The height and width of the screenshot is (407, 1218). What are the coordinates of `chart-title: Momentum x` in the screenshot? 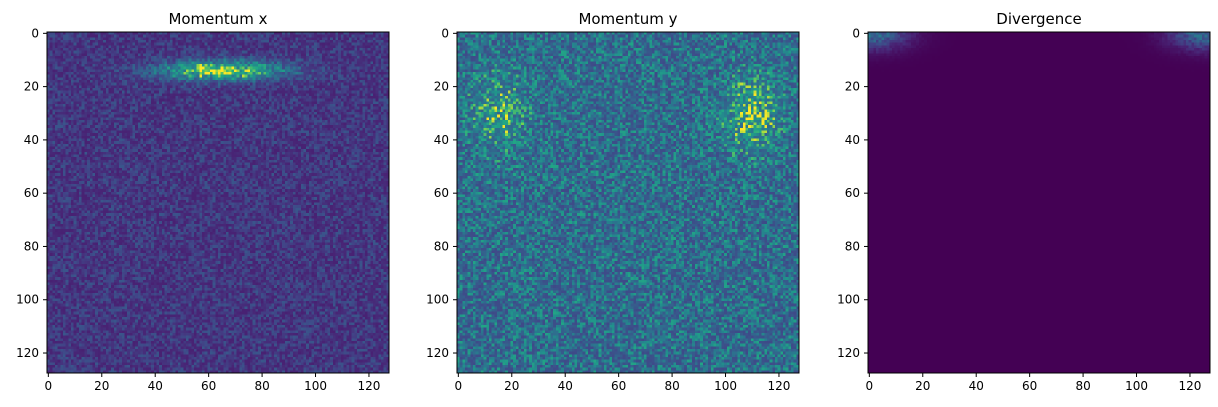 It's located at (217, 19).